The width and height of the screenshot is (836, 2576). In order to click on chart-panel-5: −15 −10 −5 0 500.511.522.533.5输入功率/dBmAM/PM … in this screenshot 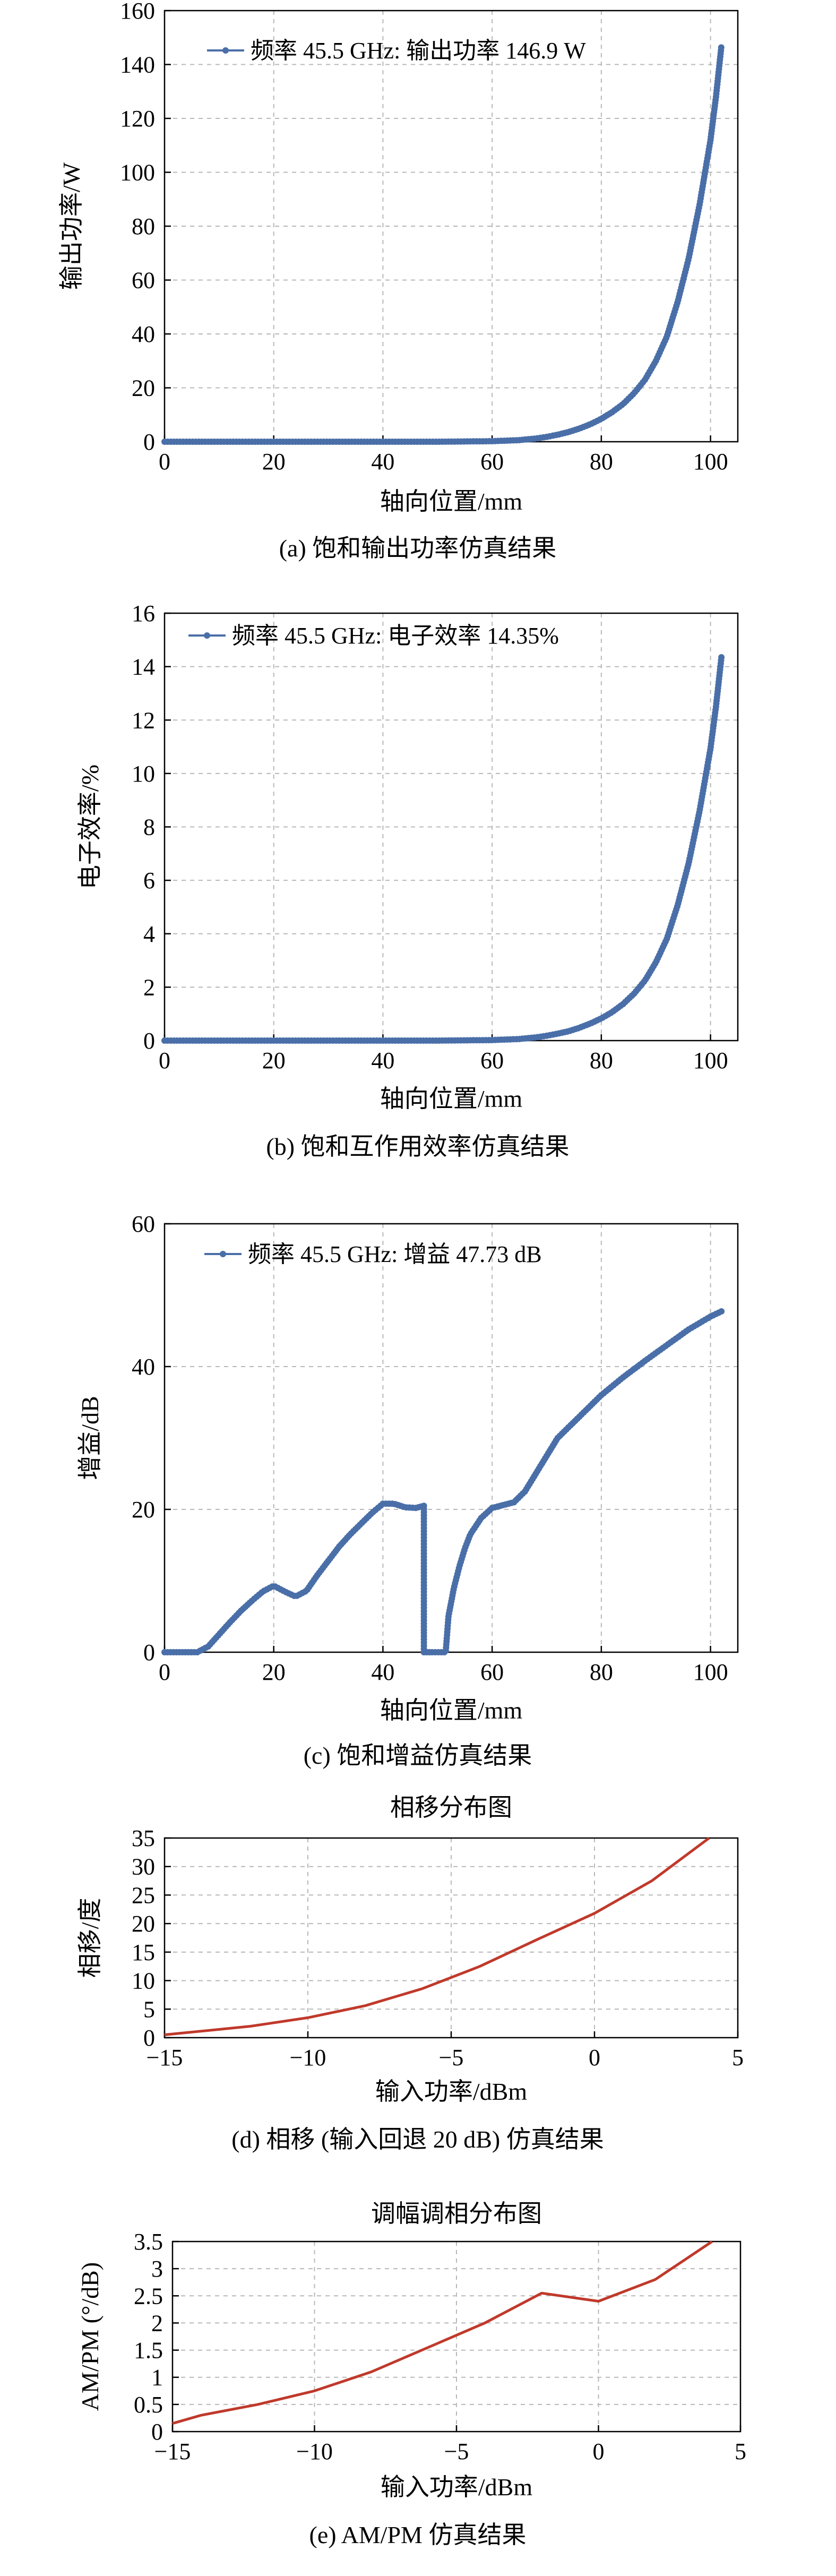, I will do `click(411, 2374)`.